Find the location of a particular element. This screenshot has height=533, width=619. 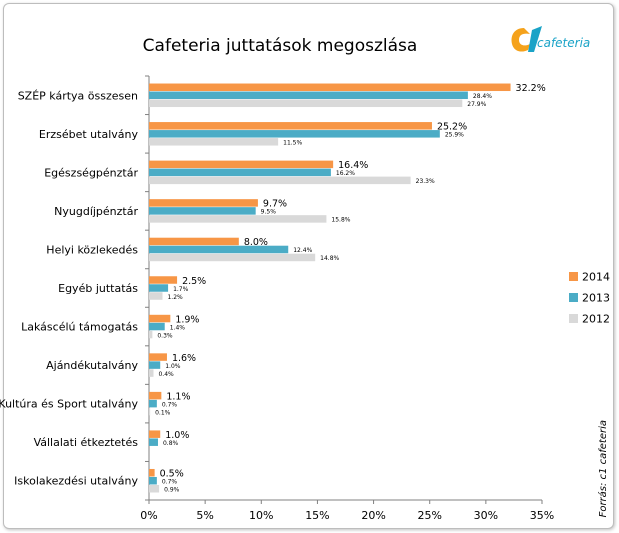

category-label: Nyugdíjpénztár is located at coordinates (96, 211).